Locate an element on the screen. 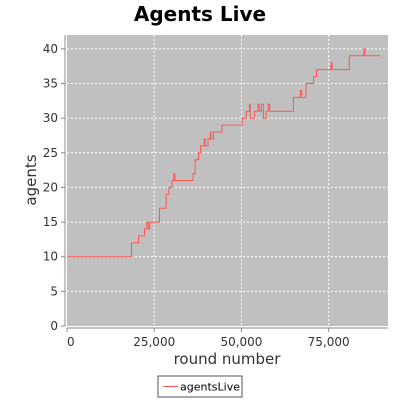 The height and width of the screenshot is (400, 400). x-tick-label: 50,000 is located at coordinates (241, 342).